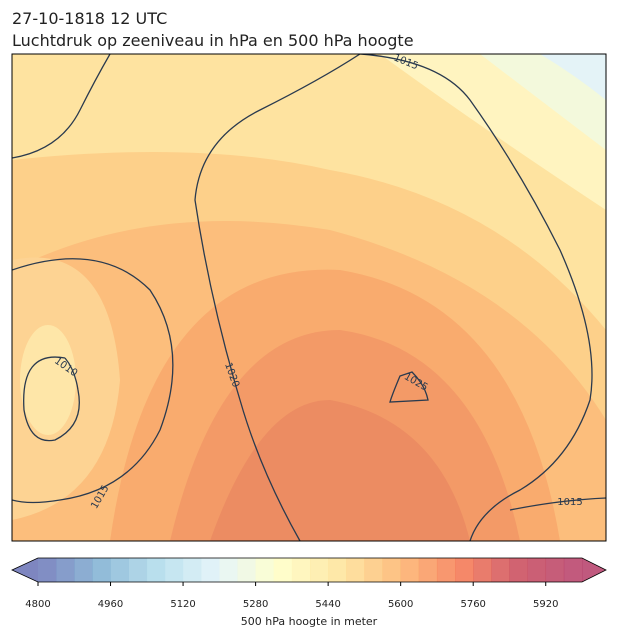 Image resolution: width=618 pixels, height=643 pixels. Describe the element at coordinates (37, 604) in the screenshot. I see `colorbar-tick-label: 4800` at that location.